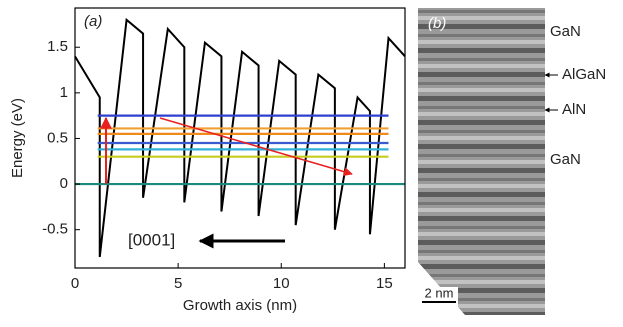 Image resolution: width=623 pixels, height=327 pixels. What do you see at coordinates (584, 74) in the screenshot?
I see `layer-label: AlGaN` at bounding box center [584, 74].